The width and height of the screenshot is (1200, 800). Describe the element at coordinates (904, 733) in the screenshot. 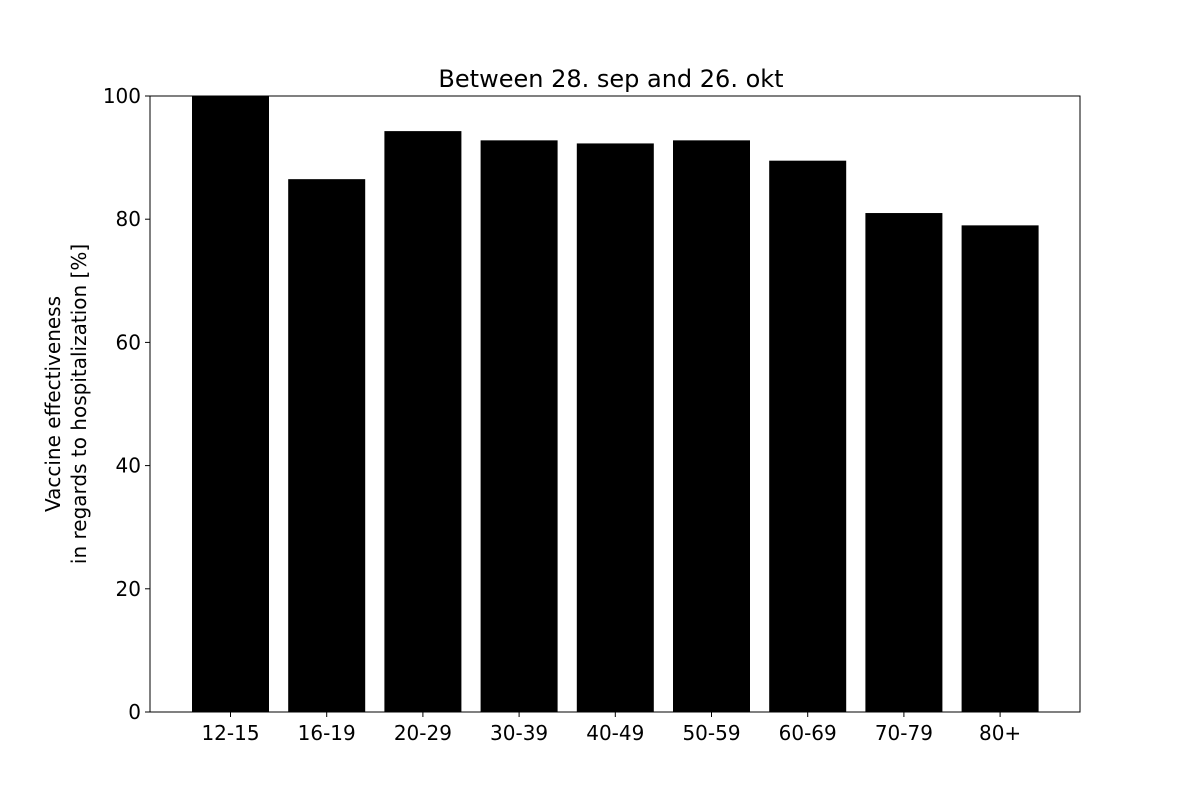

I see `x-tick-label: 70-79` at that location.